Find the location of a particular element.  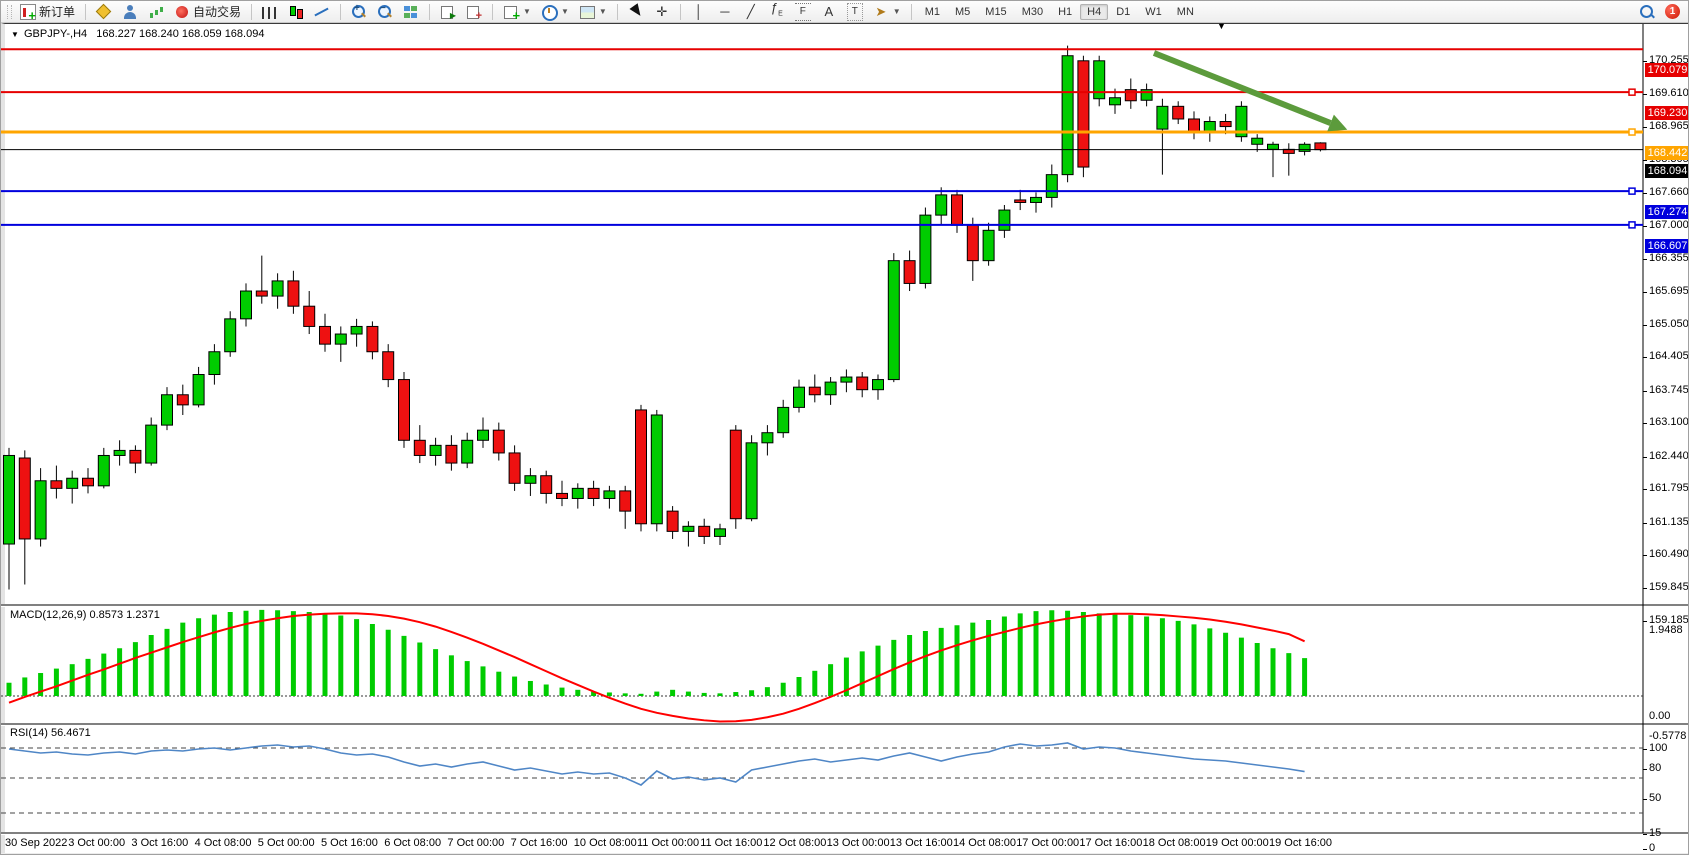

autotrading-button: 自动交易 is located at coordinates (207, 11).